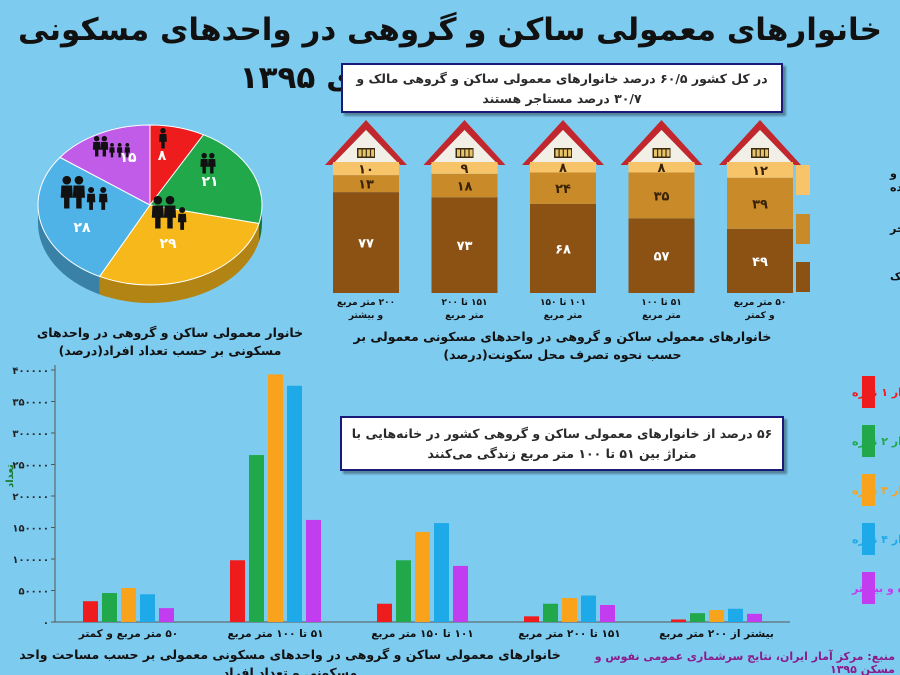 This screenshot has width=900, height=675. What do you see at coordinates (465, 187) in the screenshot?
I see `stack-value-label: ۱۸` at bounding box center [465, 187].